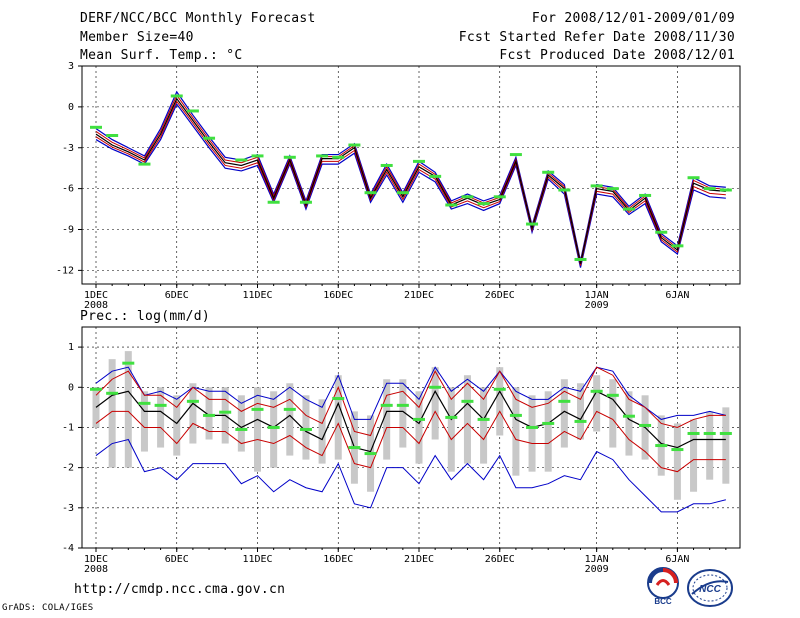 The image size is (800, 618). I want to click on forecast-title: DERF/NCC/BCC Monthly Forecast, so click(198, 18).